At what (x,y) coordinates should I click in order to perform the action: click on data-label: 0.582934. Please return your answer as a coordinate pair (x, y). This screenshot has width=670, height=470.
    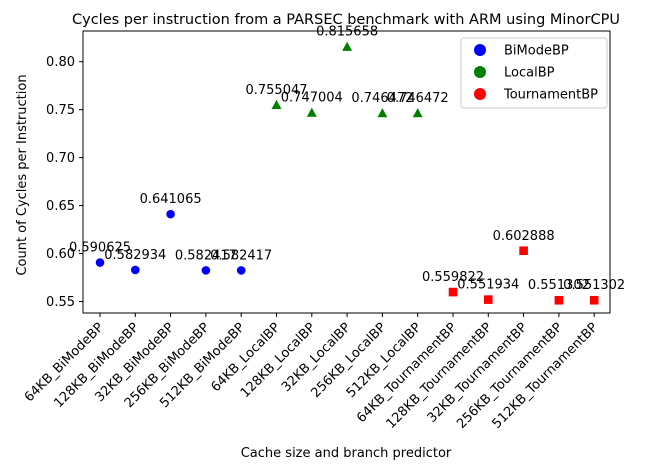
    Looking at the image, I should click on (135, 255).